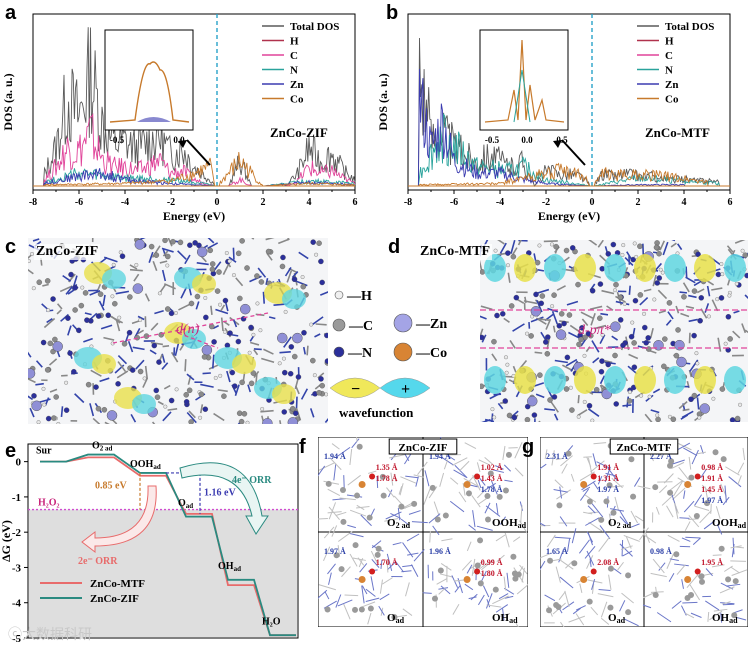  What do you see at coordinates (355, 202) in the screenshot?
I see `x-tick-label: 6` at bounding box center [355, 202].